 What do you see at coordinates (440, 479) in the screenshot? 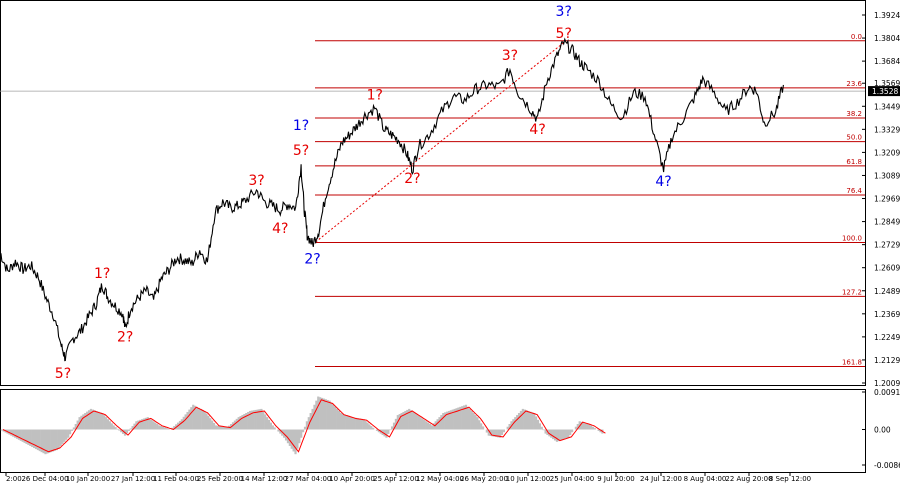
I see `x-tick-label: 12 May 04:00` at bounding box center [440, 479].